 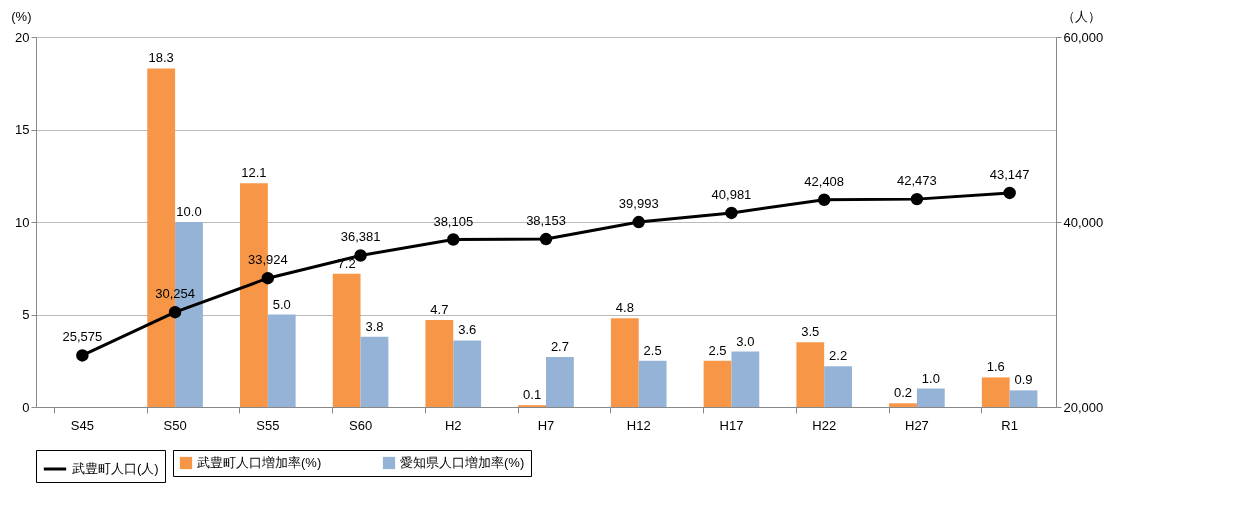 I want to click on data-label: 38,153, so click(x=546, y=221).